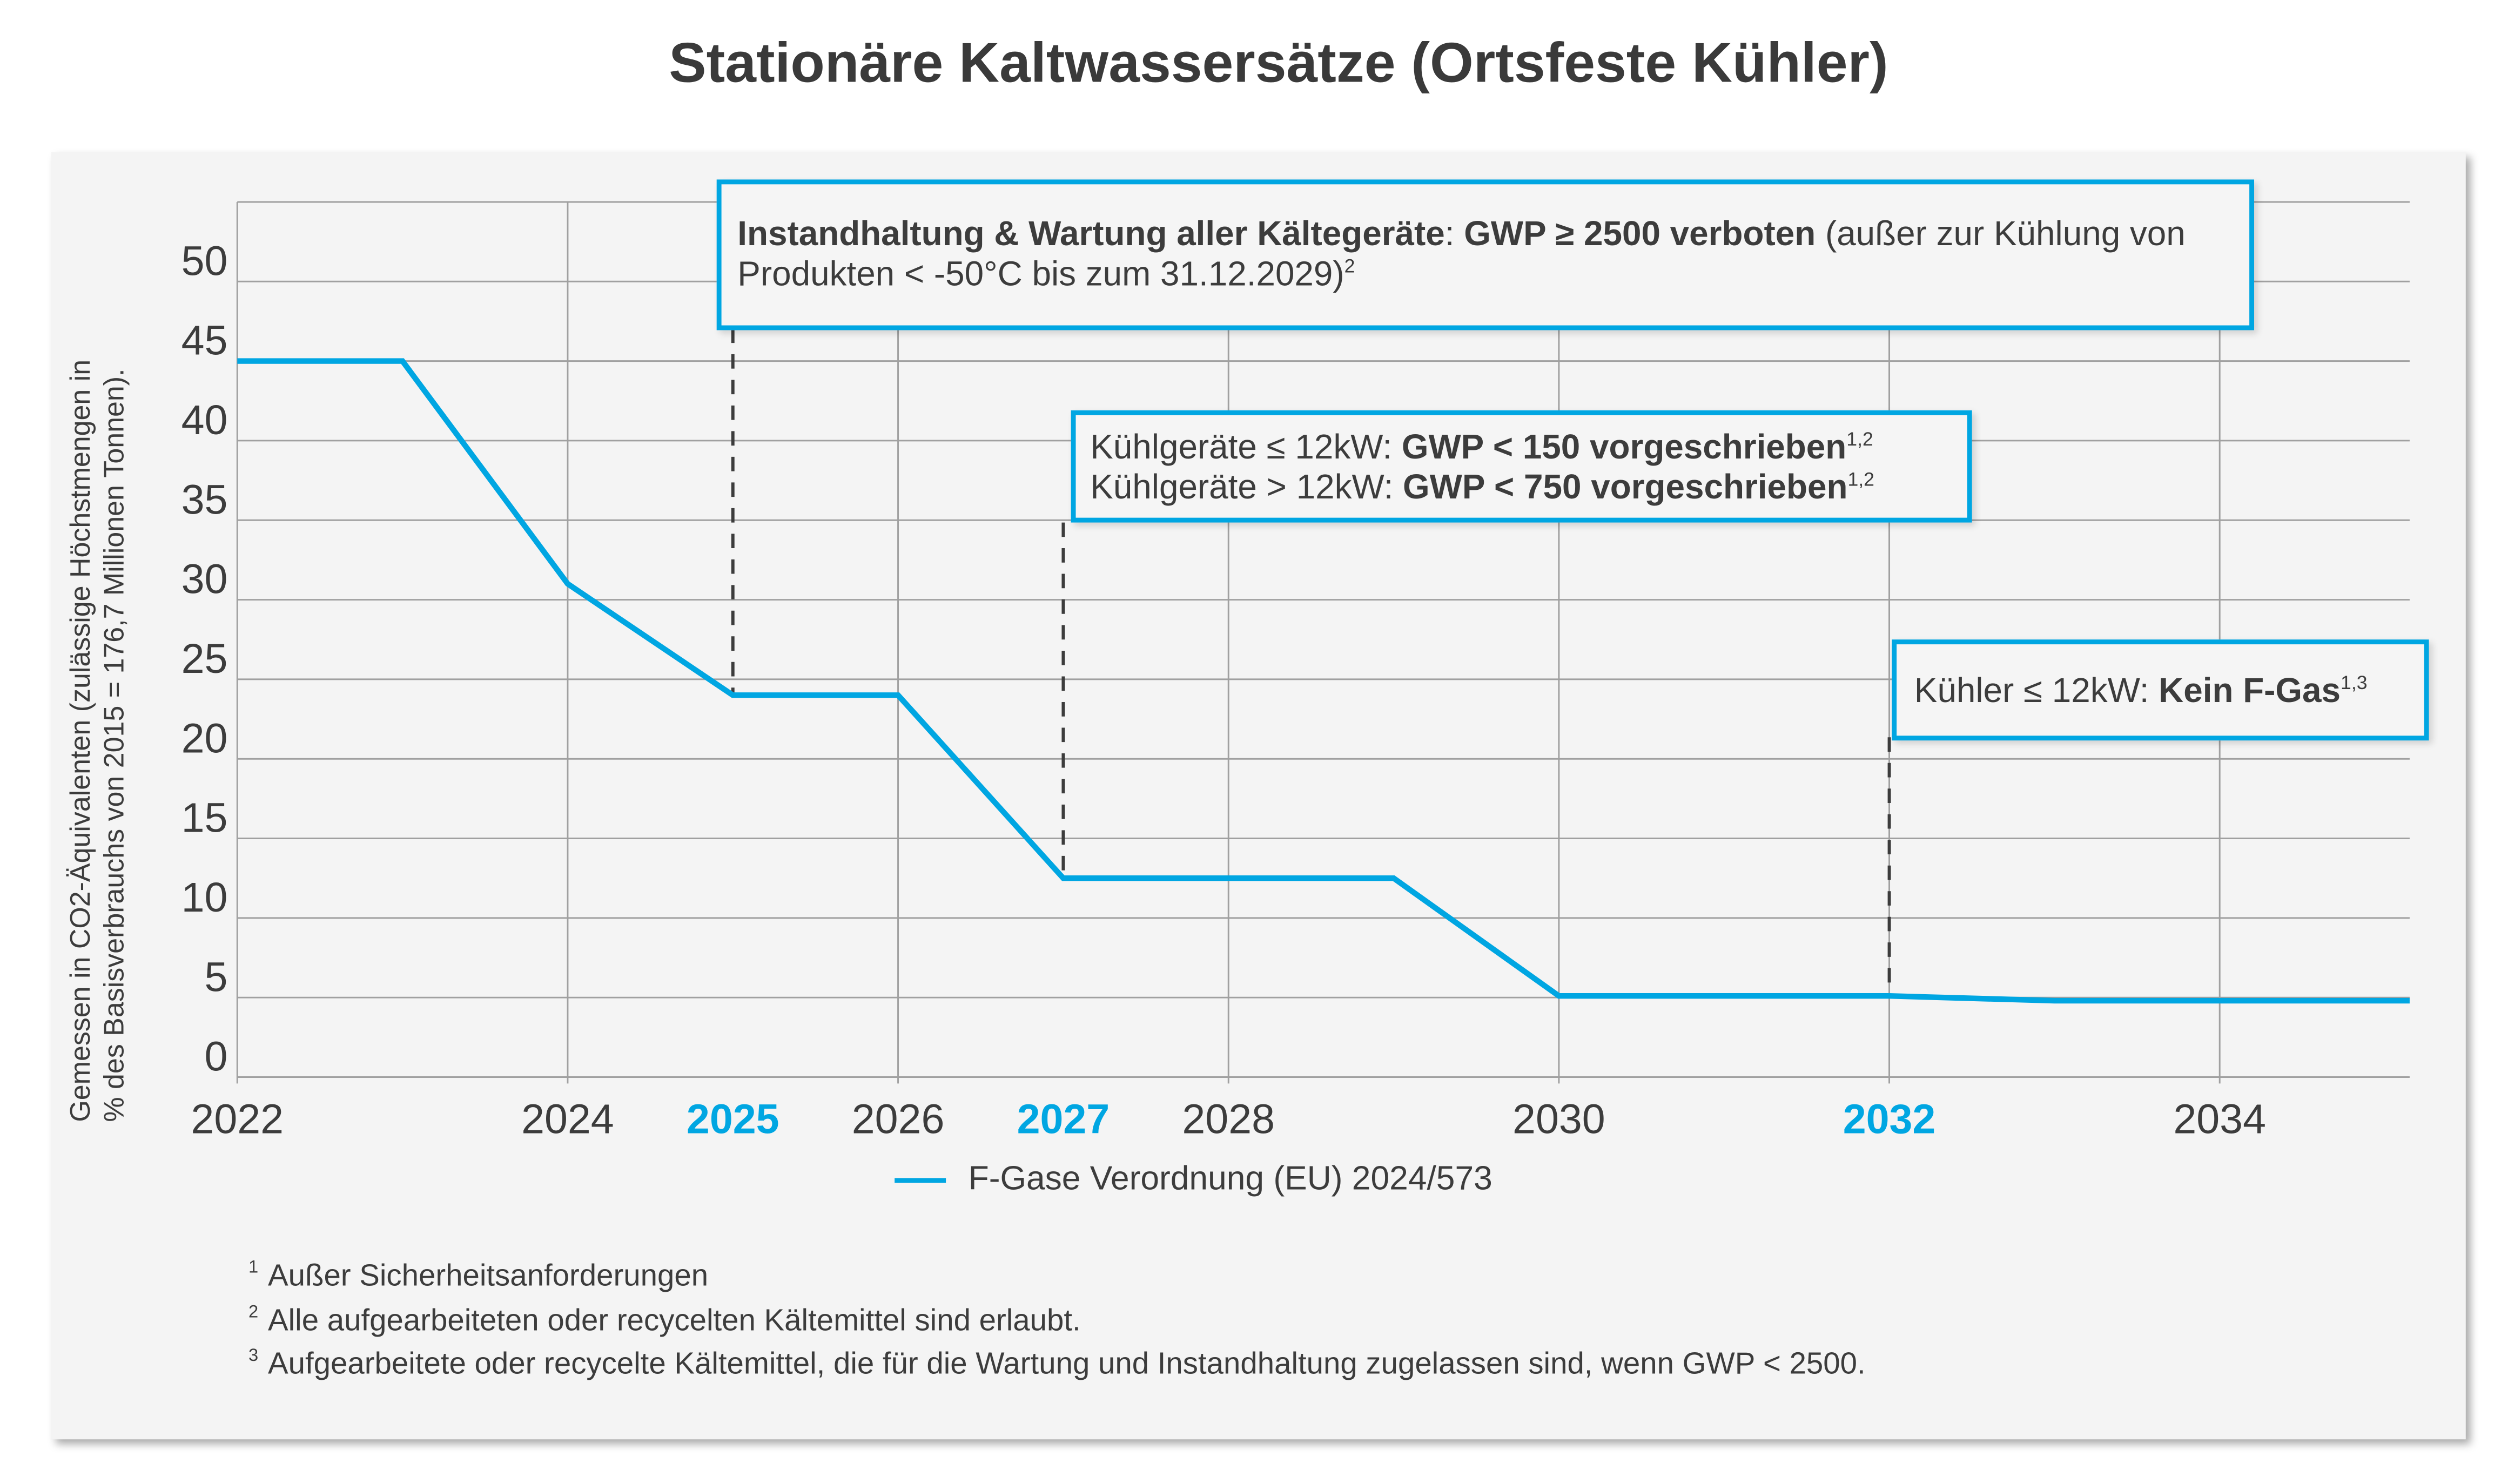 Image resolution: width=2501 pixels, height=1484 pixels. I want to click on y-tick-label: 0, so click(216, 1057).